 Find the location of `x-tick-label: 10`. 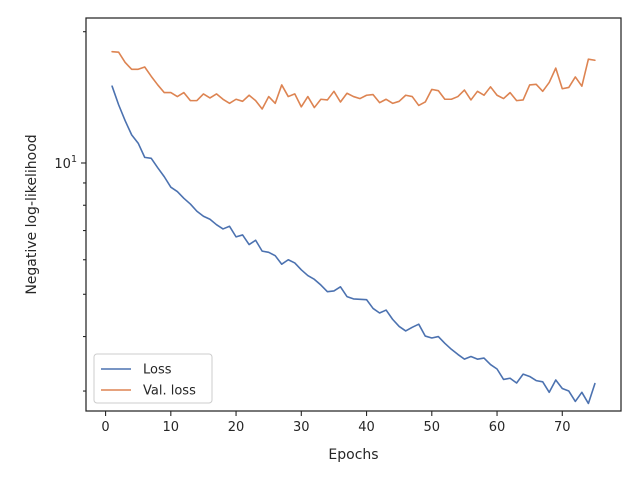

x-tick-label: 10 is located at coordinates (171, 427).